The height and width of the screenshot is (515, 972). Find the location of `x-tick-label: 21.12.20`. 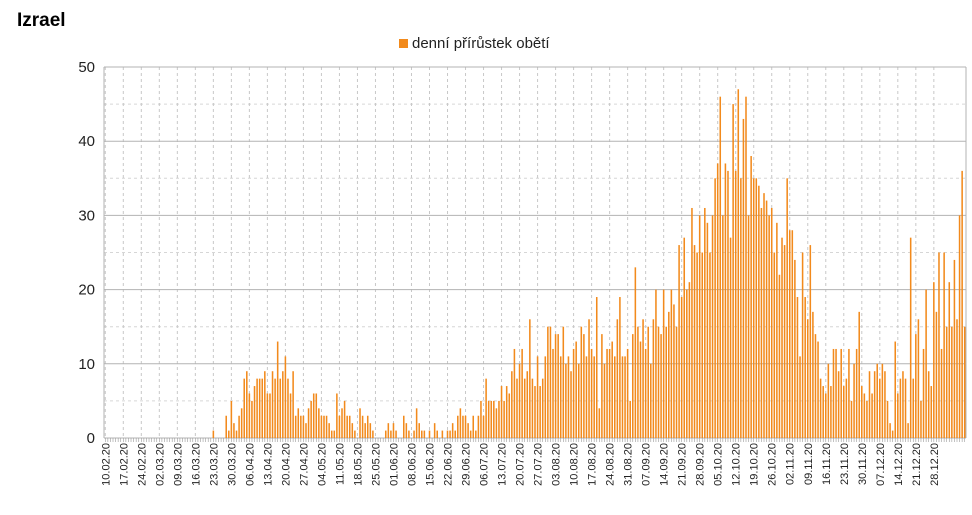

x-tick-label: 21.12.20 is located at coordinates (917, 464).